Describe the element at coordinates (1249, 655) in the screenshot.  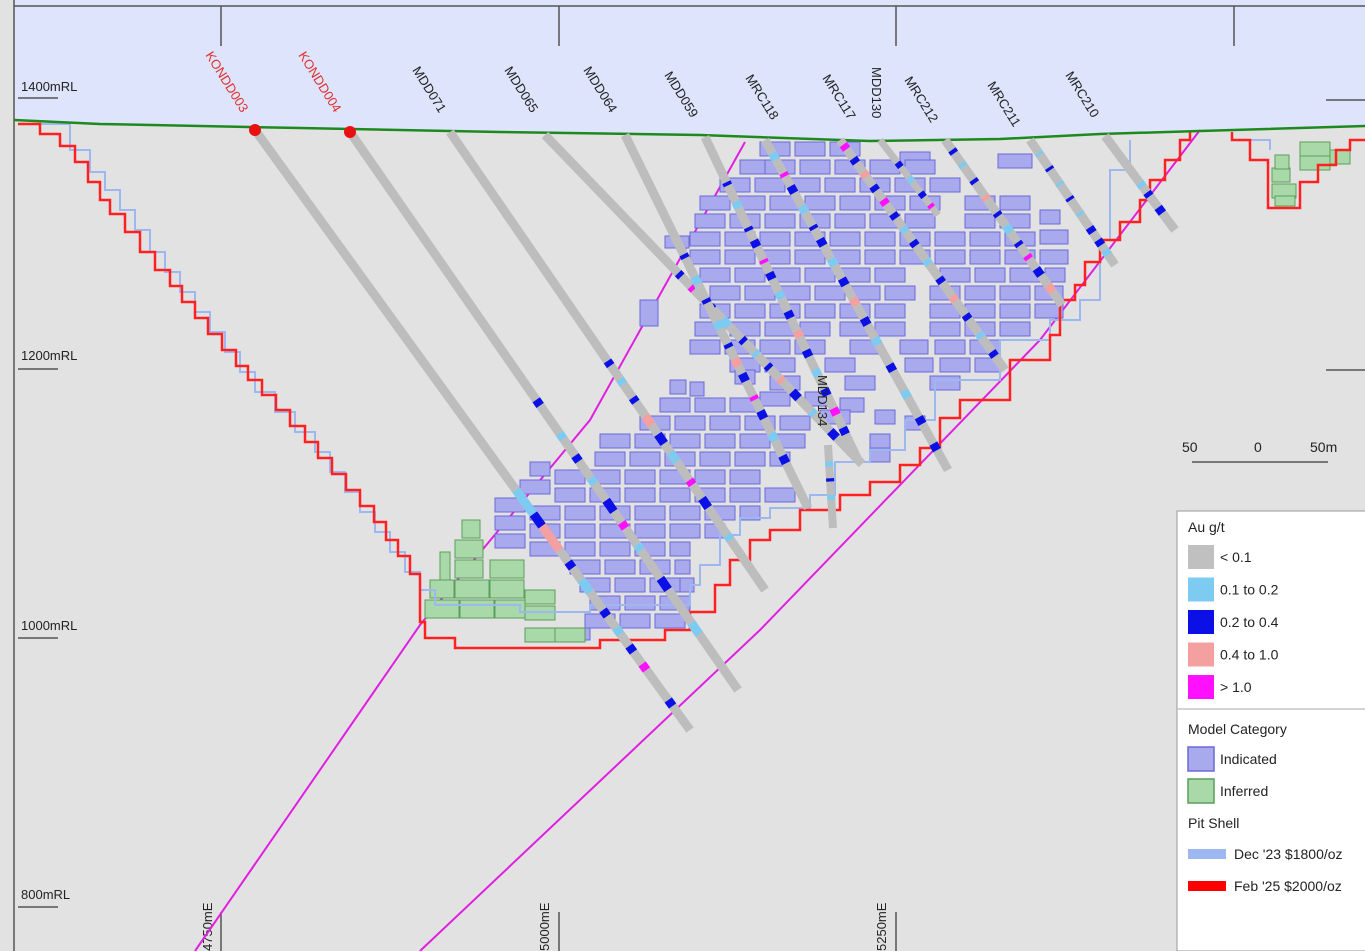
I see `legend-au-label: 0.4 to 1.0` at that location.